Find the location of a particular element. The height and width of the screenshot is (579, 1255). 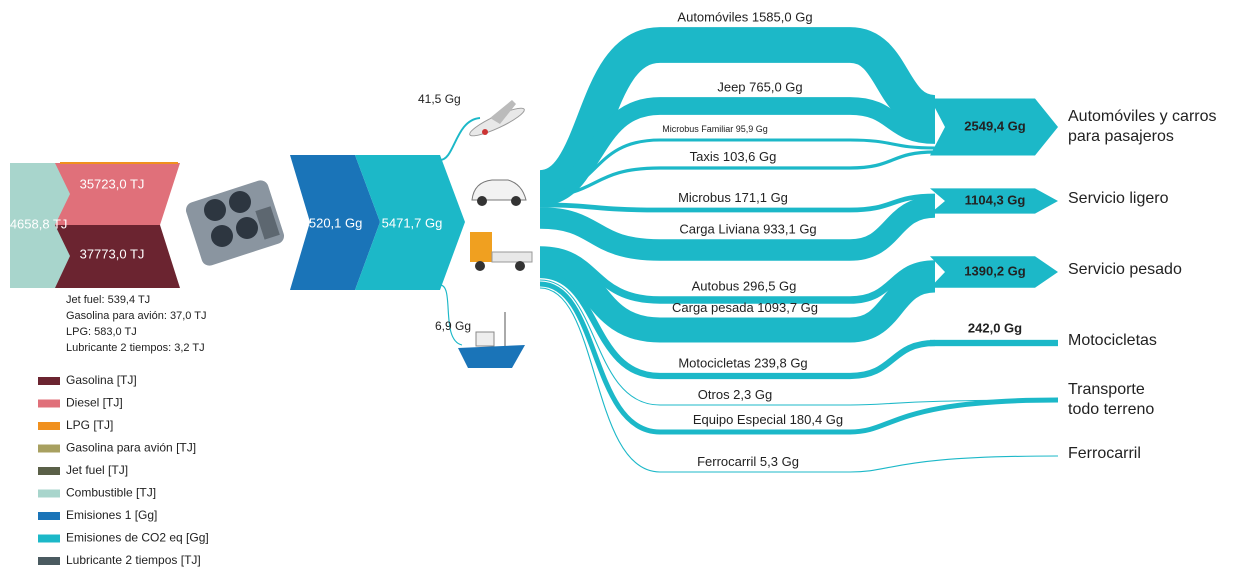

diesel-label: 35723,0 TJ is located at coordinates (112, 183).